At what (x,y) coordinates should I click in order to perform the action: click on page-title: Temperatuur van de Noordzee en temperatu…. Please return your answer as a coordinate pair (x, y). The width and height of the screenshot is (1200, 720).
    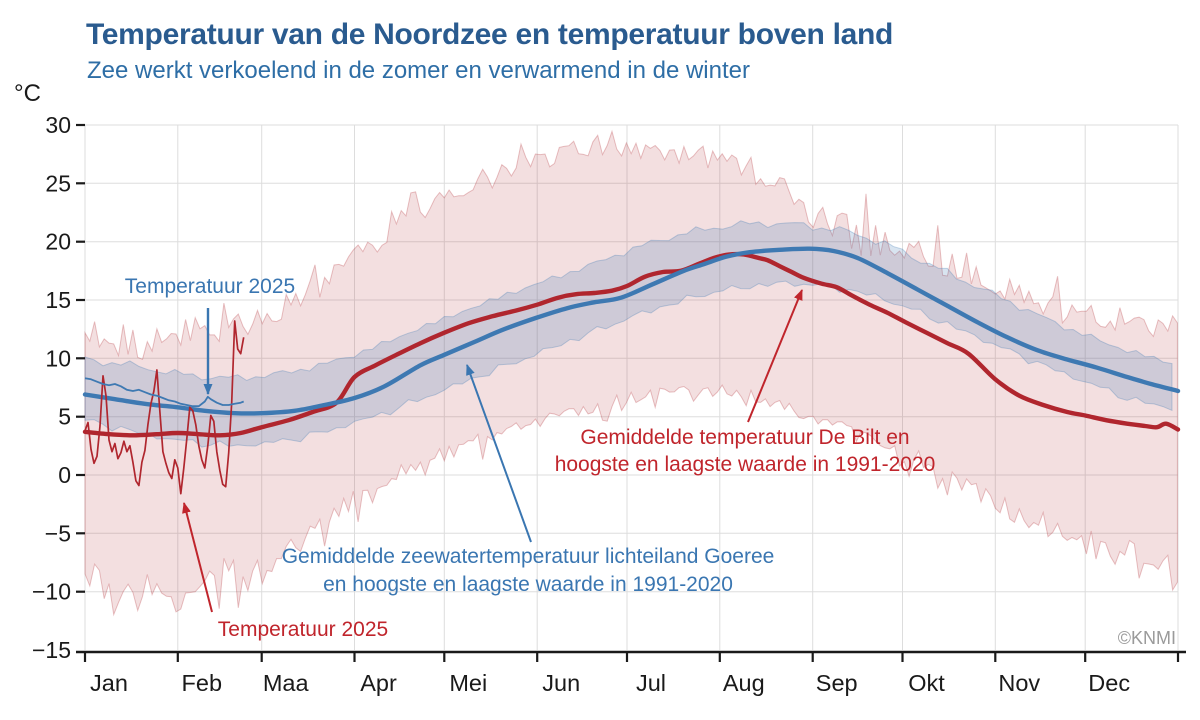
    Looking at the image, I should click on (490, 34).